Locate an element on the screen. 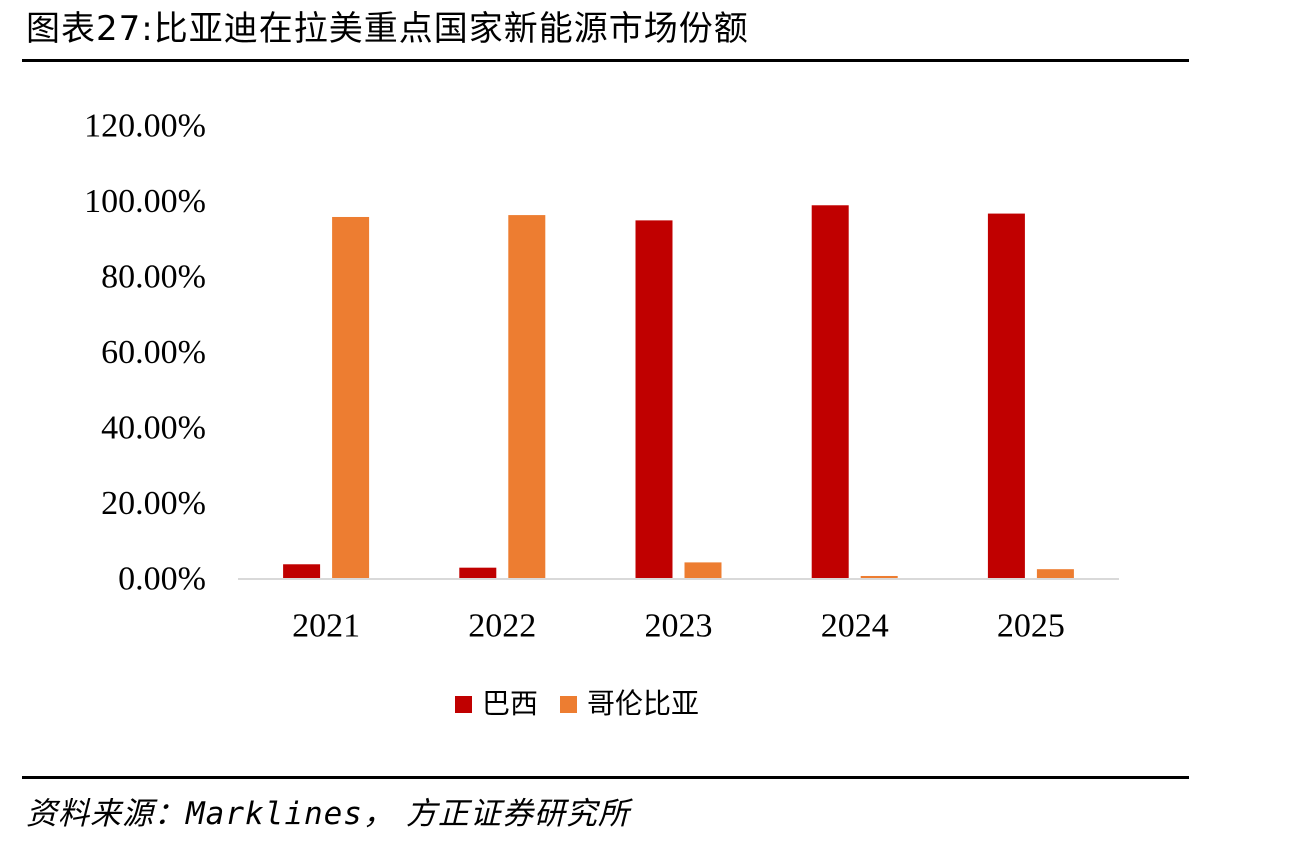 The image size is (1306, 850). source-suffix: ， 方正证券研究所 is located at coordinates (496, 814).